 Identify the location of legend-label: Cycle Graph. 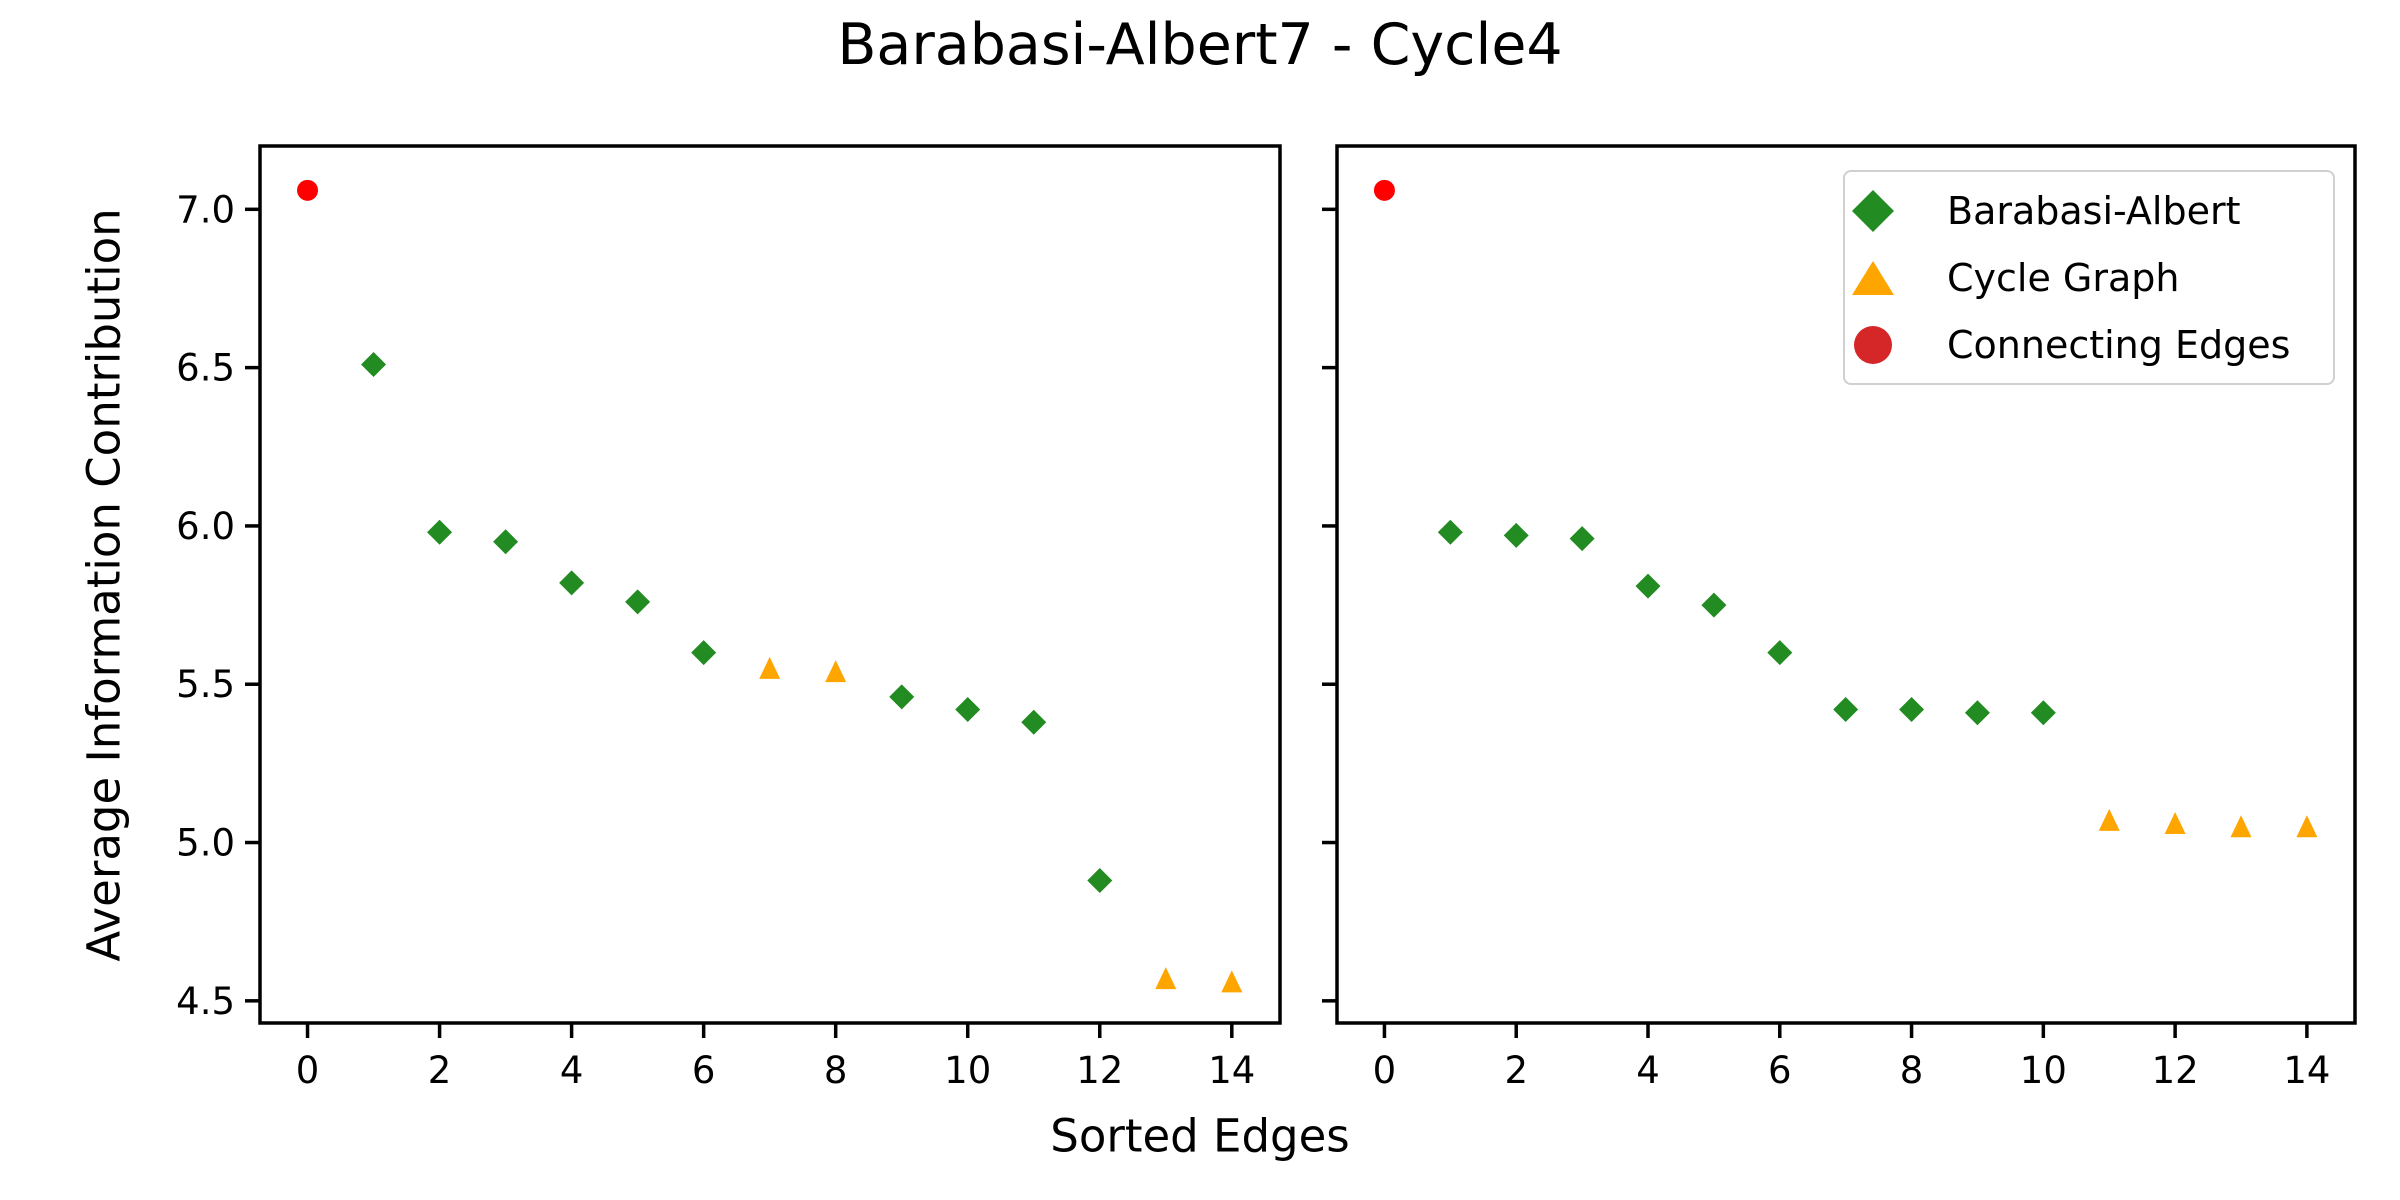
(2063, 277).